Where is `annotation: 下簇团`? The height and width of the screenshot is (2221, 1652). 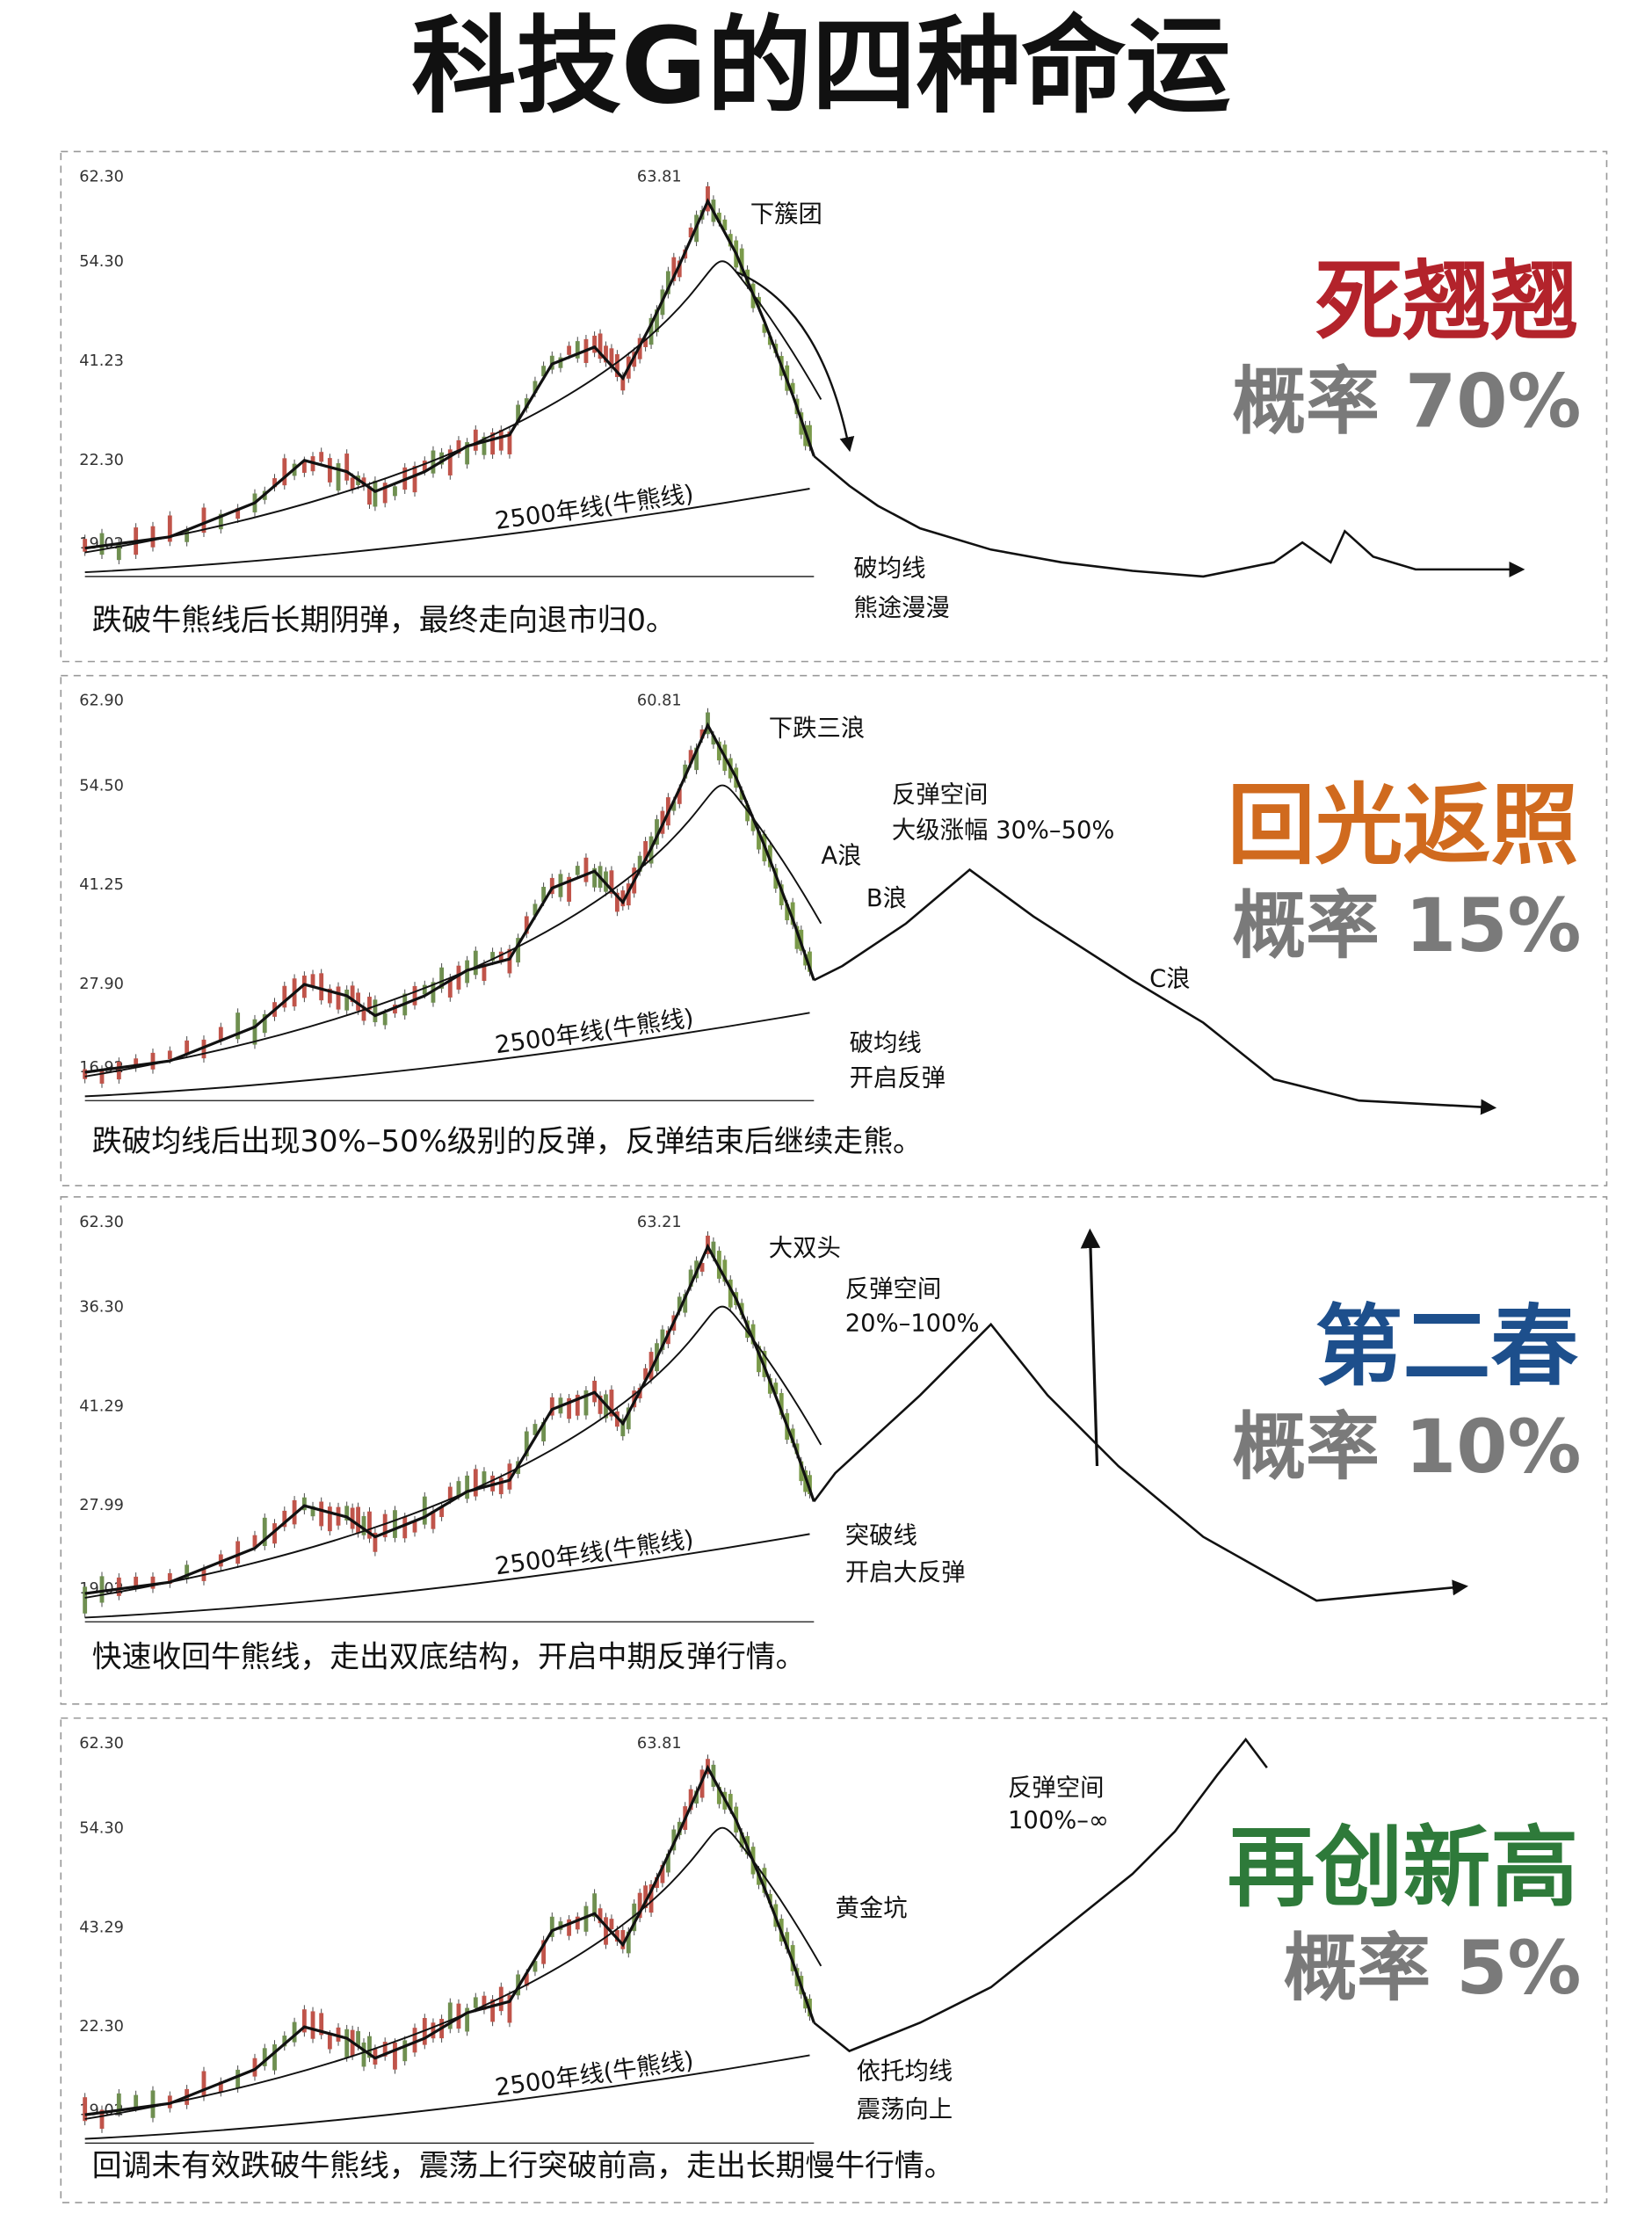 annotation: 下簇团 is located at coordinates (786, 214).